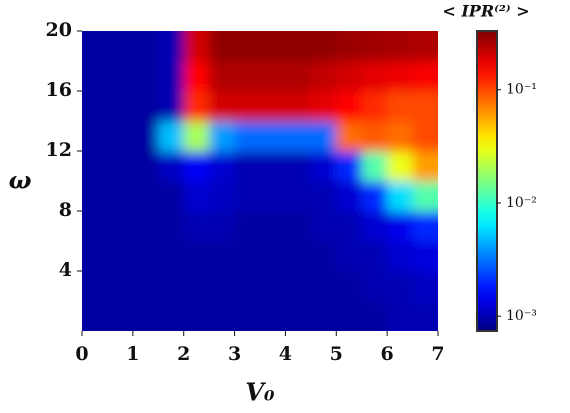 Image resolution: width=570 pixels, height=413 pixels. I want to click on x-tick-label: 1, so click(132, 354).